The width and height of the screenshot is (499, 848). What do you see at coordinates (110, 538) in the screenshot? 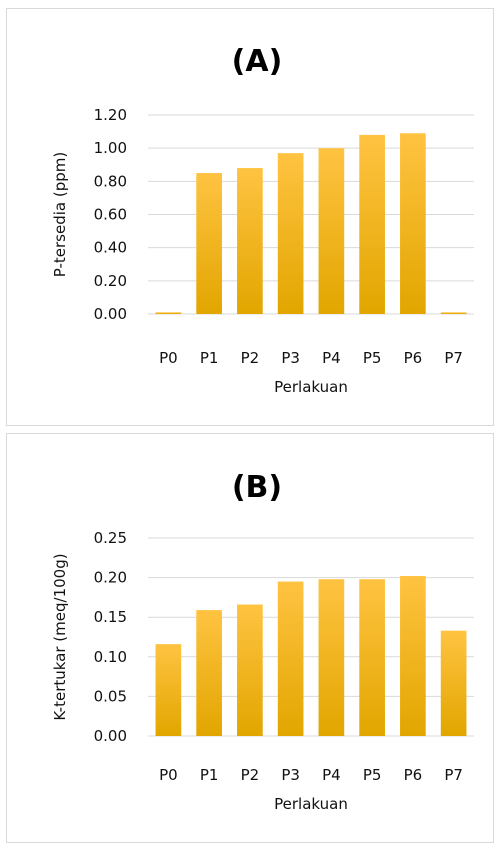
I see `y-tick-label: 0.25` at bounding box center [110, 538].